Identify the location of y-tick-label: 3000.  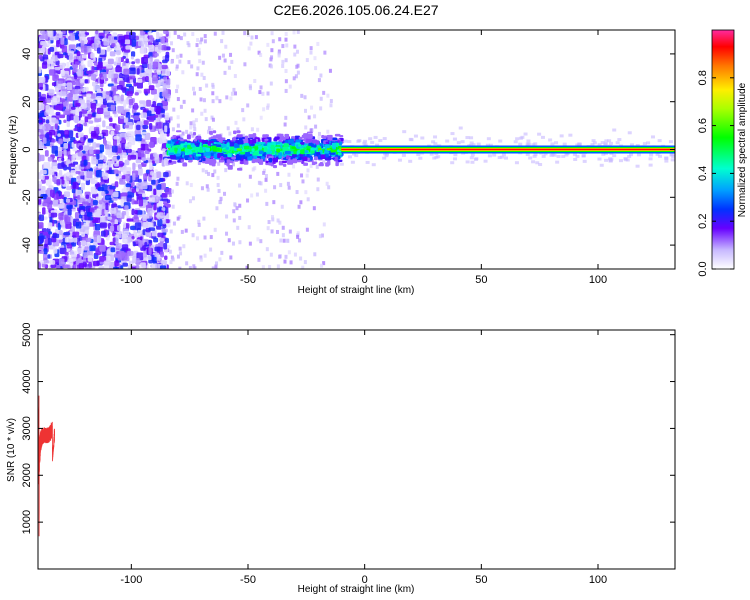
(27, 428).